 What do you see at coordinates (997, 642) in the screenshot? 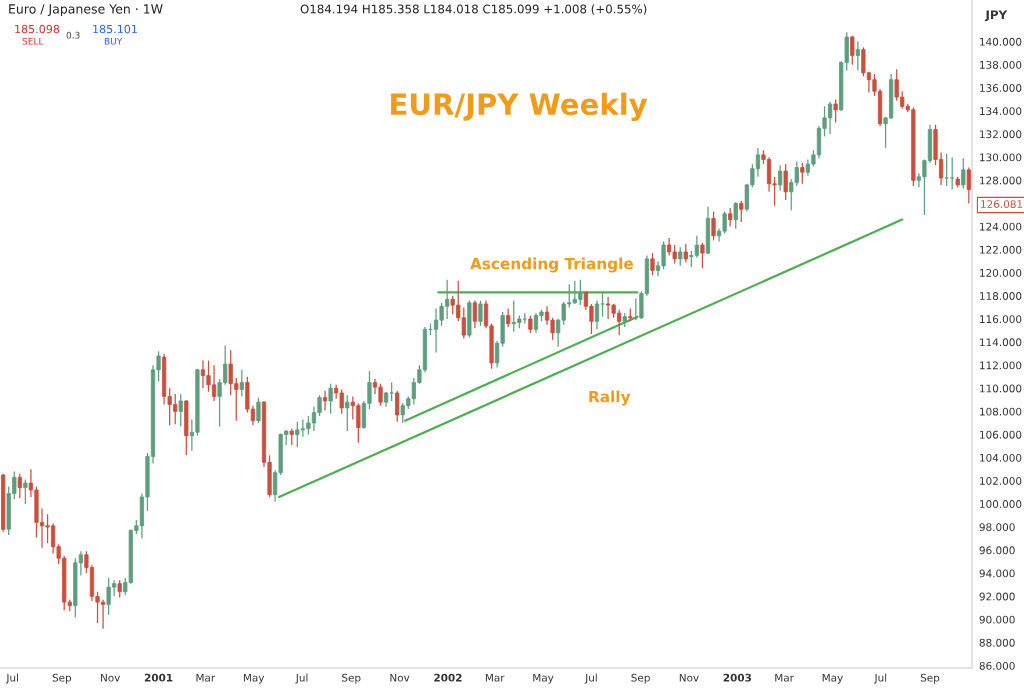
I see `y-tick-label: 88.000` at bounding box center [997, 642].